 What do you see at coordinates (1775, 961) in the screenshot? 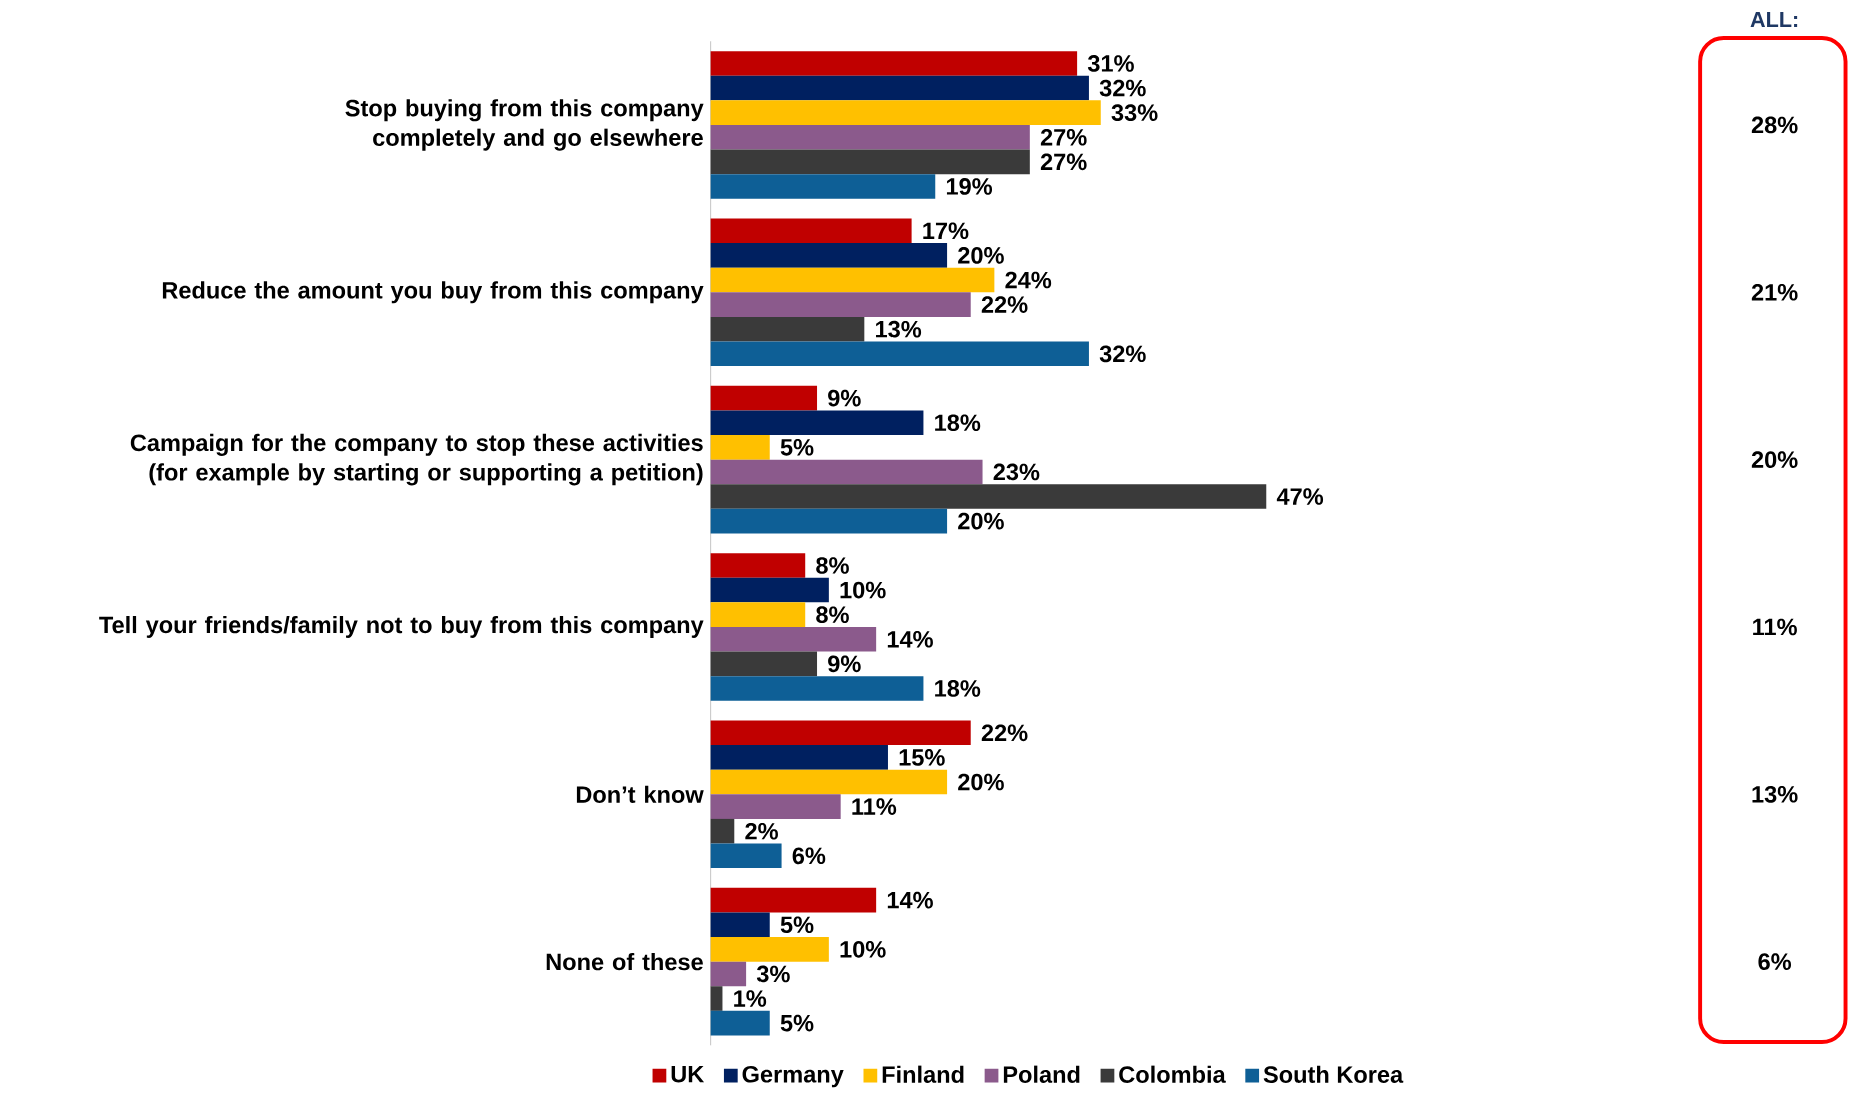
I see `text: 6%` at bounding box center [1775, 961].